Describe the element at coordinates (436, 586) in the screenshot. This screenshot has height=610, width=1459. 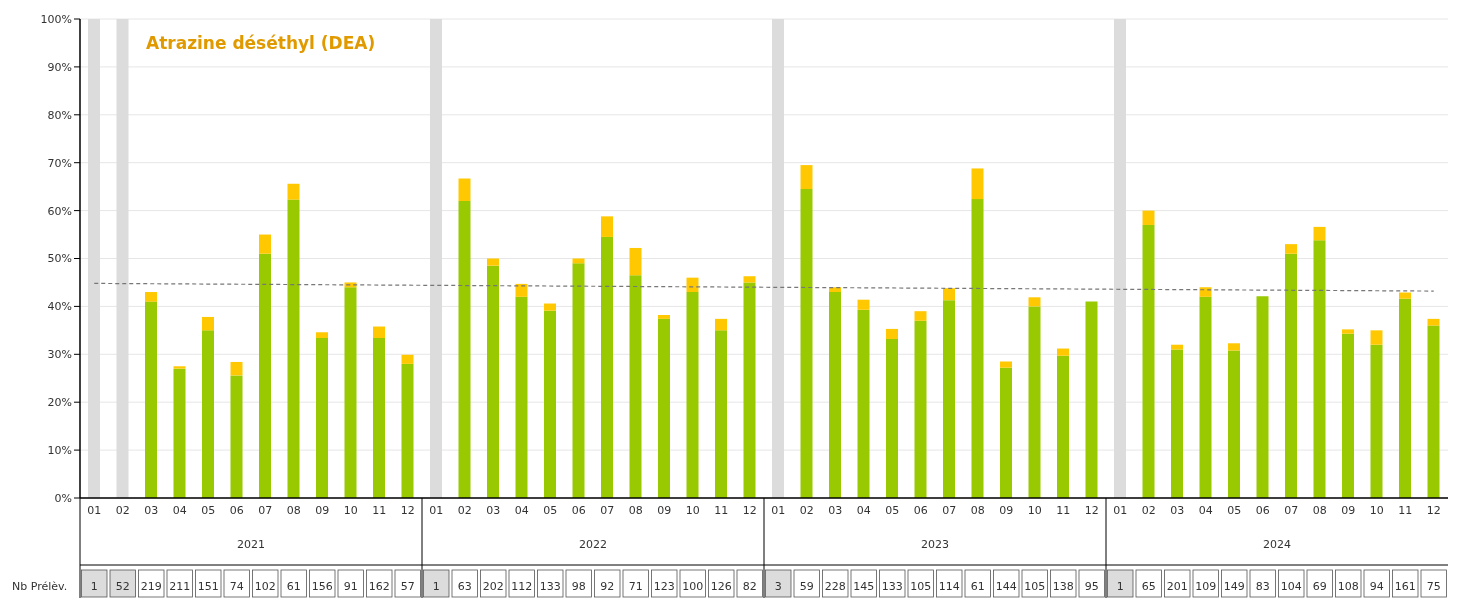
I see `text: 1` at that location.